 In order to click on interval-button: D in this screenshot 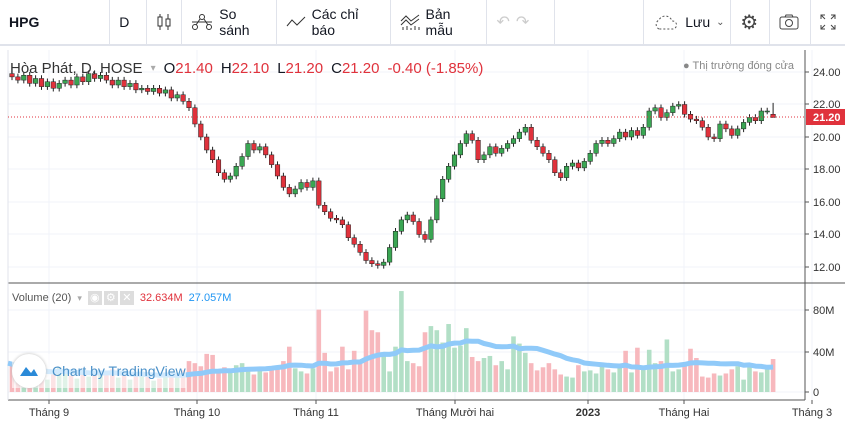, I will do `click(129, 22)`.